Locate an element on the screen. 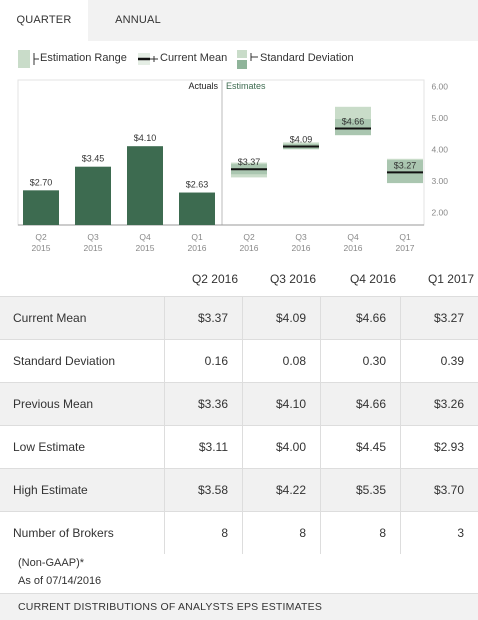 The width and height of the screenshot is (478, 620). table-row: Low Estimate $3.11 $4.00 $4.45 $2.93 is located at coordinates (239, 446).